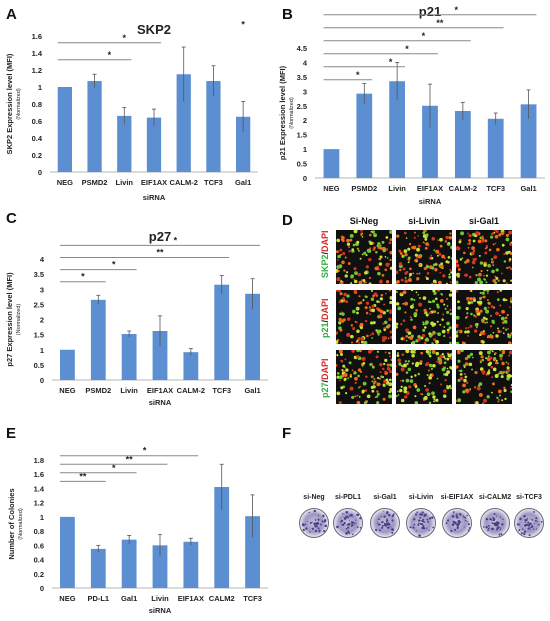 The width and height of the screenshot is (550, 621). I want to click on cell-dots, so click(424, 257).